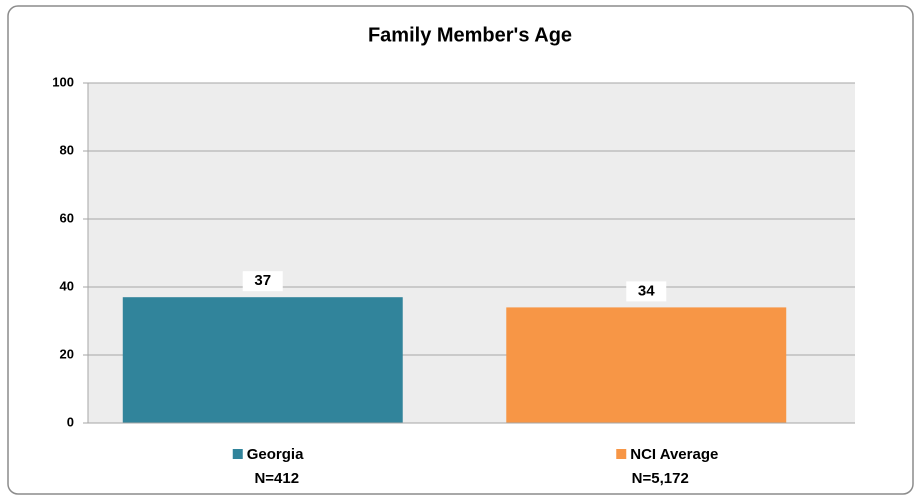 The image size is (921, 501). Describe the element at coordinates (276, 478) in the screenshot. I see `sample-size: N=412` at that location.